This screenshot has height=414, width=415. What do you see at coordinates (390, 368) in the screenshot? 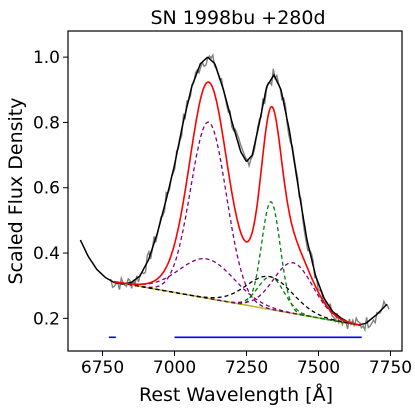
I see `x-tick-label-4: 7750` at bounding box center [390, 368].